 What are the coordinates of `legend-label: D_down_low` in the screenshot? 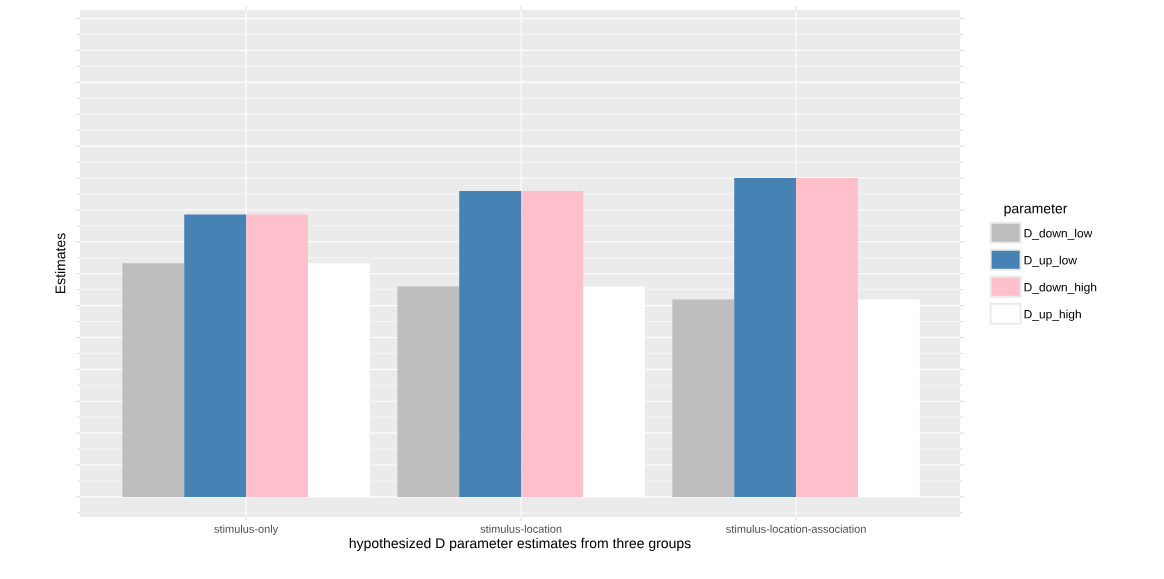 It's located at (1058, 234).